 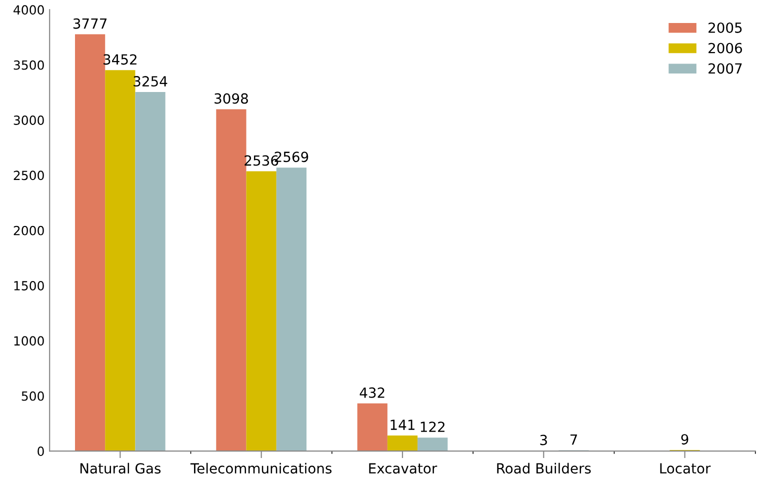 What do you see at coordinates (33, 396) in the screenshot?
I see `y-tick-label: 500` at bounding box center [33, 396].